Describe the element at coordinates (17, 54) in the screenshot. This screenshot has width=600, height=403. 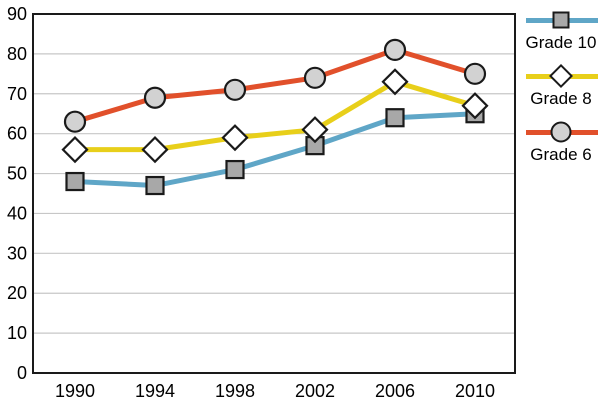
I see `y-tick-label: 80` at that location.